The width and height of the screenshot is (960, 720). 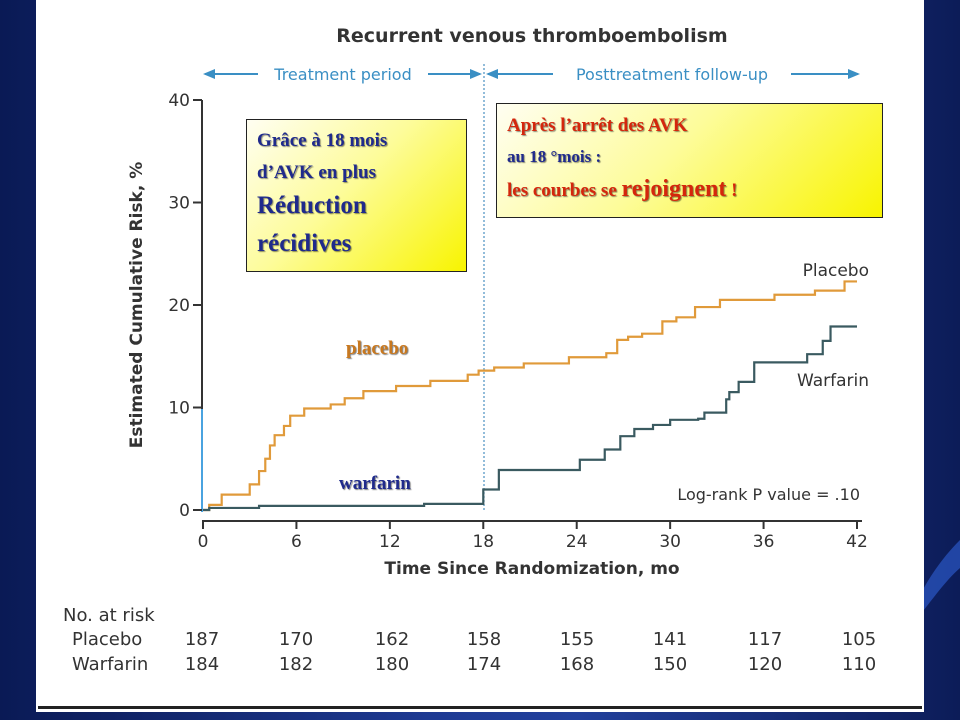 I want to click on background-swoosh, so click(x=940, y=577).